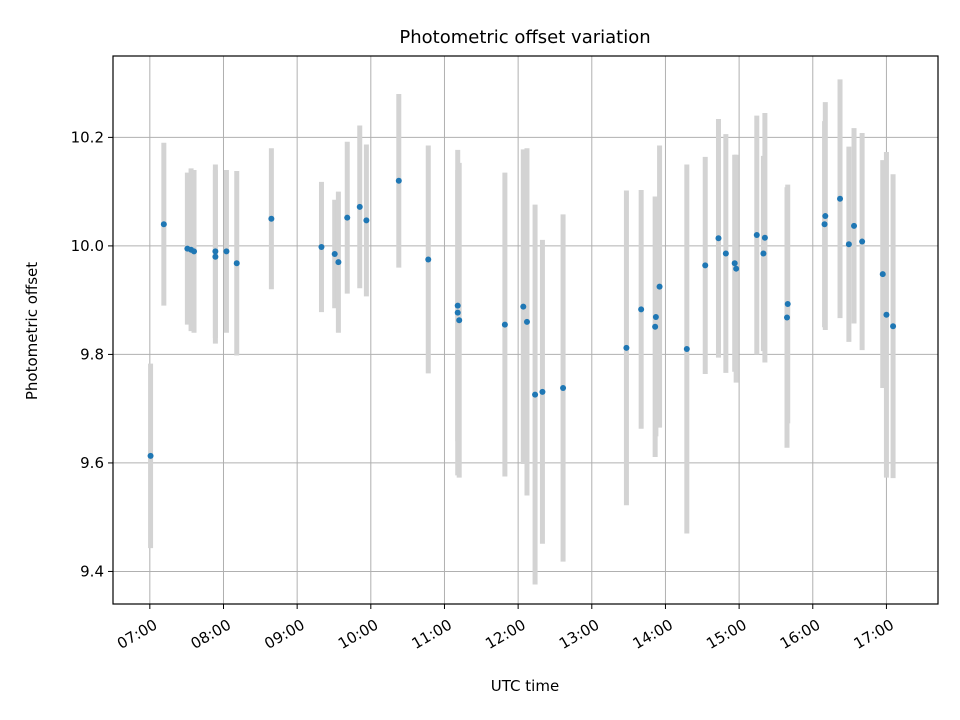 The width and height of the screenshot is (960, 720). I want to click on y-axis-ticks: 9.4 9.6 9.8 10.0 10.2, so click(92, 354).